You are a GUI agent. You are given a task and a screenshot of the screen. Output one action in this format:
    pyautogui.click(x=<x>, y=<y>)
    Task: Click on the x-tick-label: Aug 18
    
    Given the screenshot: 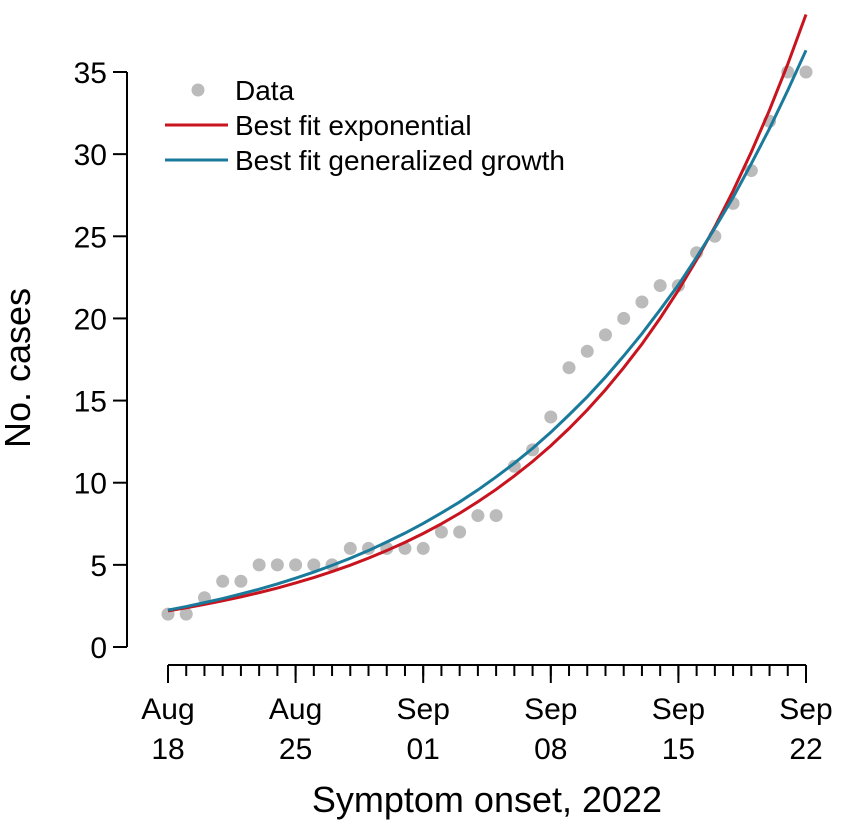 What is the action you would take?
    pyautogui.click(x=167, y=729)
    